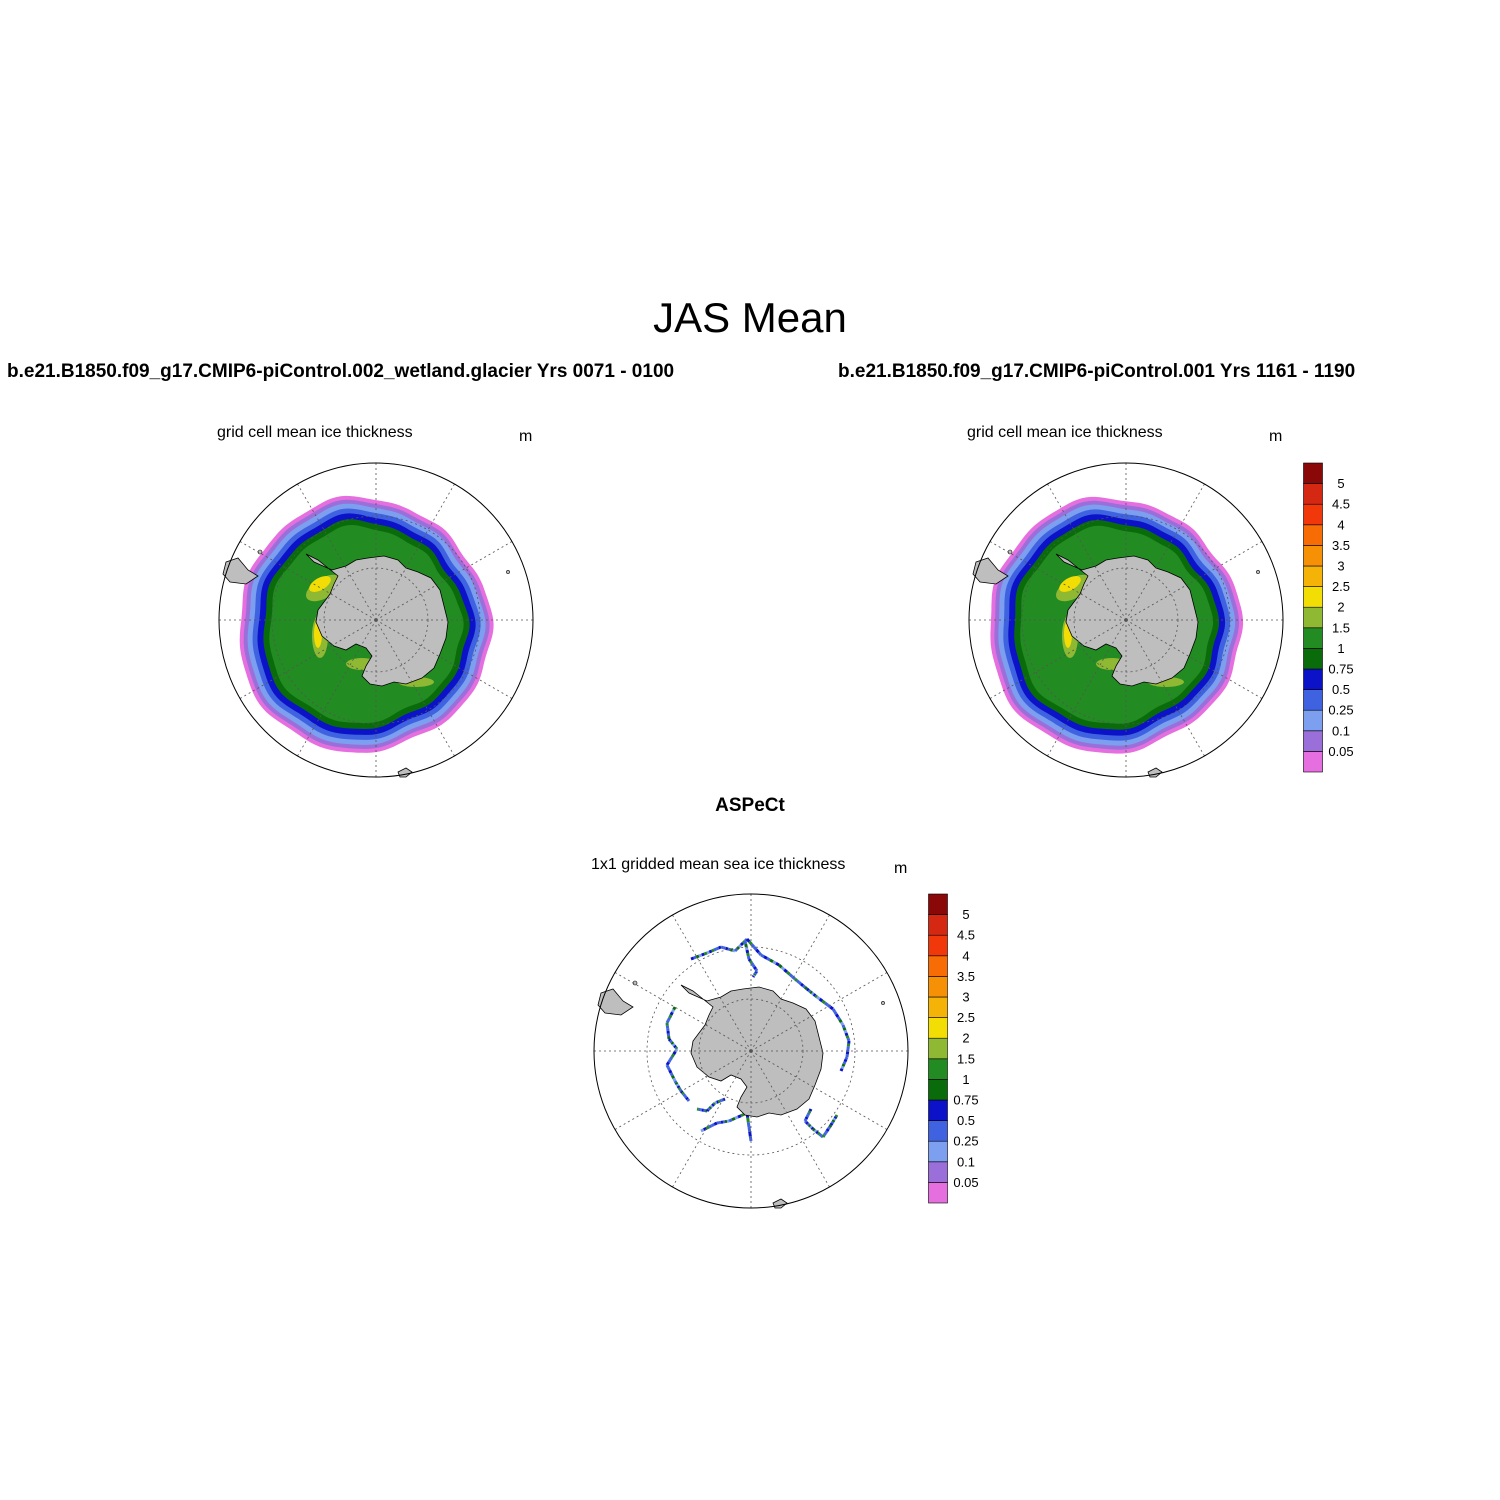  I want to click on ship-observation-tracks, so click(758, 1039).